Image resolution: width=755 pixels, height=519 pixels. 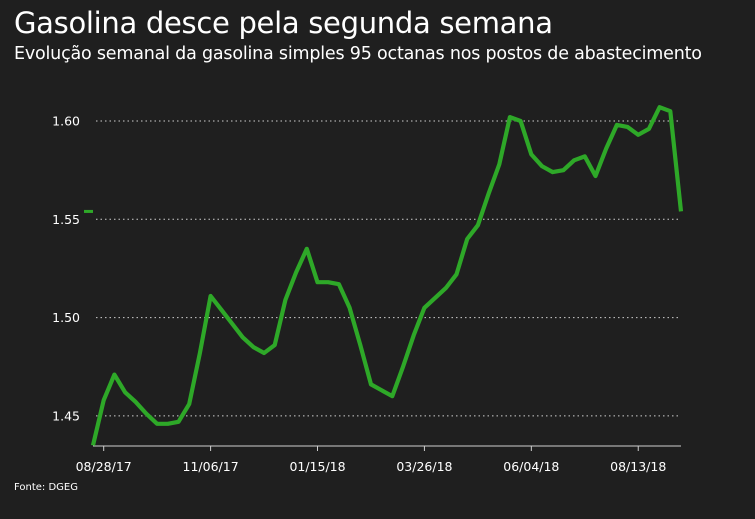 What do you see at coordinates (317, 466) in the screenshot?
I see `x-tick-label: 01/15/18` at bounding box center [317, 466].